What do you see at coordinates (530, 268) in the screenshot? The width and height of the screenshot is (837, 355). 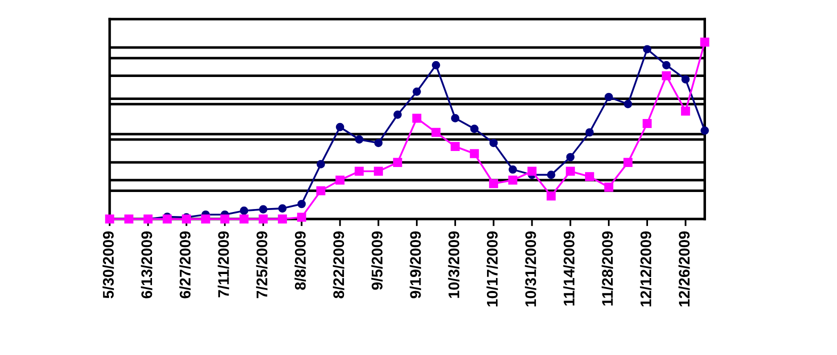 I see `x-tick-label: 10/31/2009` at bounding box center [530, 268].